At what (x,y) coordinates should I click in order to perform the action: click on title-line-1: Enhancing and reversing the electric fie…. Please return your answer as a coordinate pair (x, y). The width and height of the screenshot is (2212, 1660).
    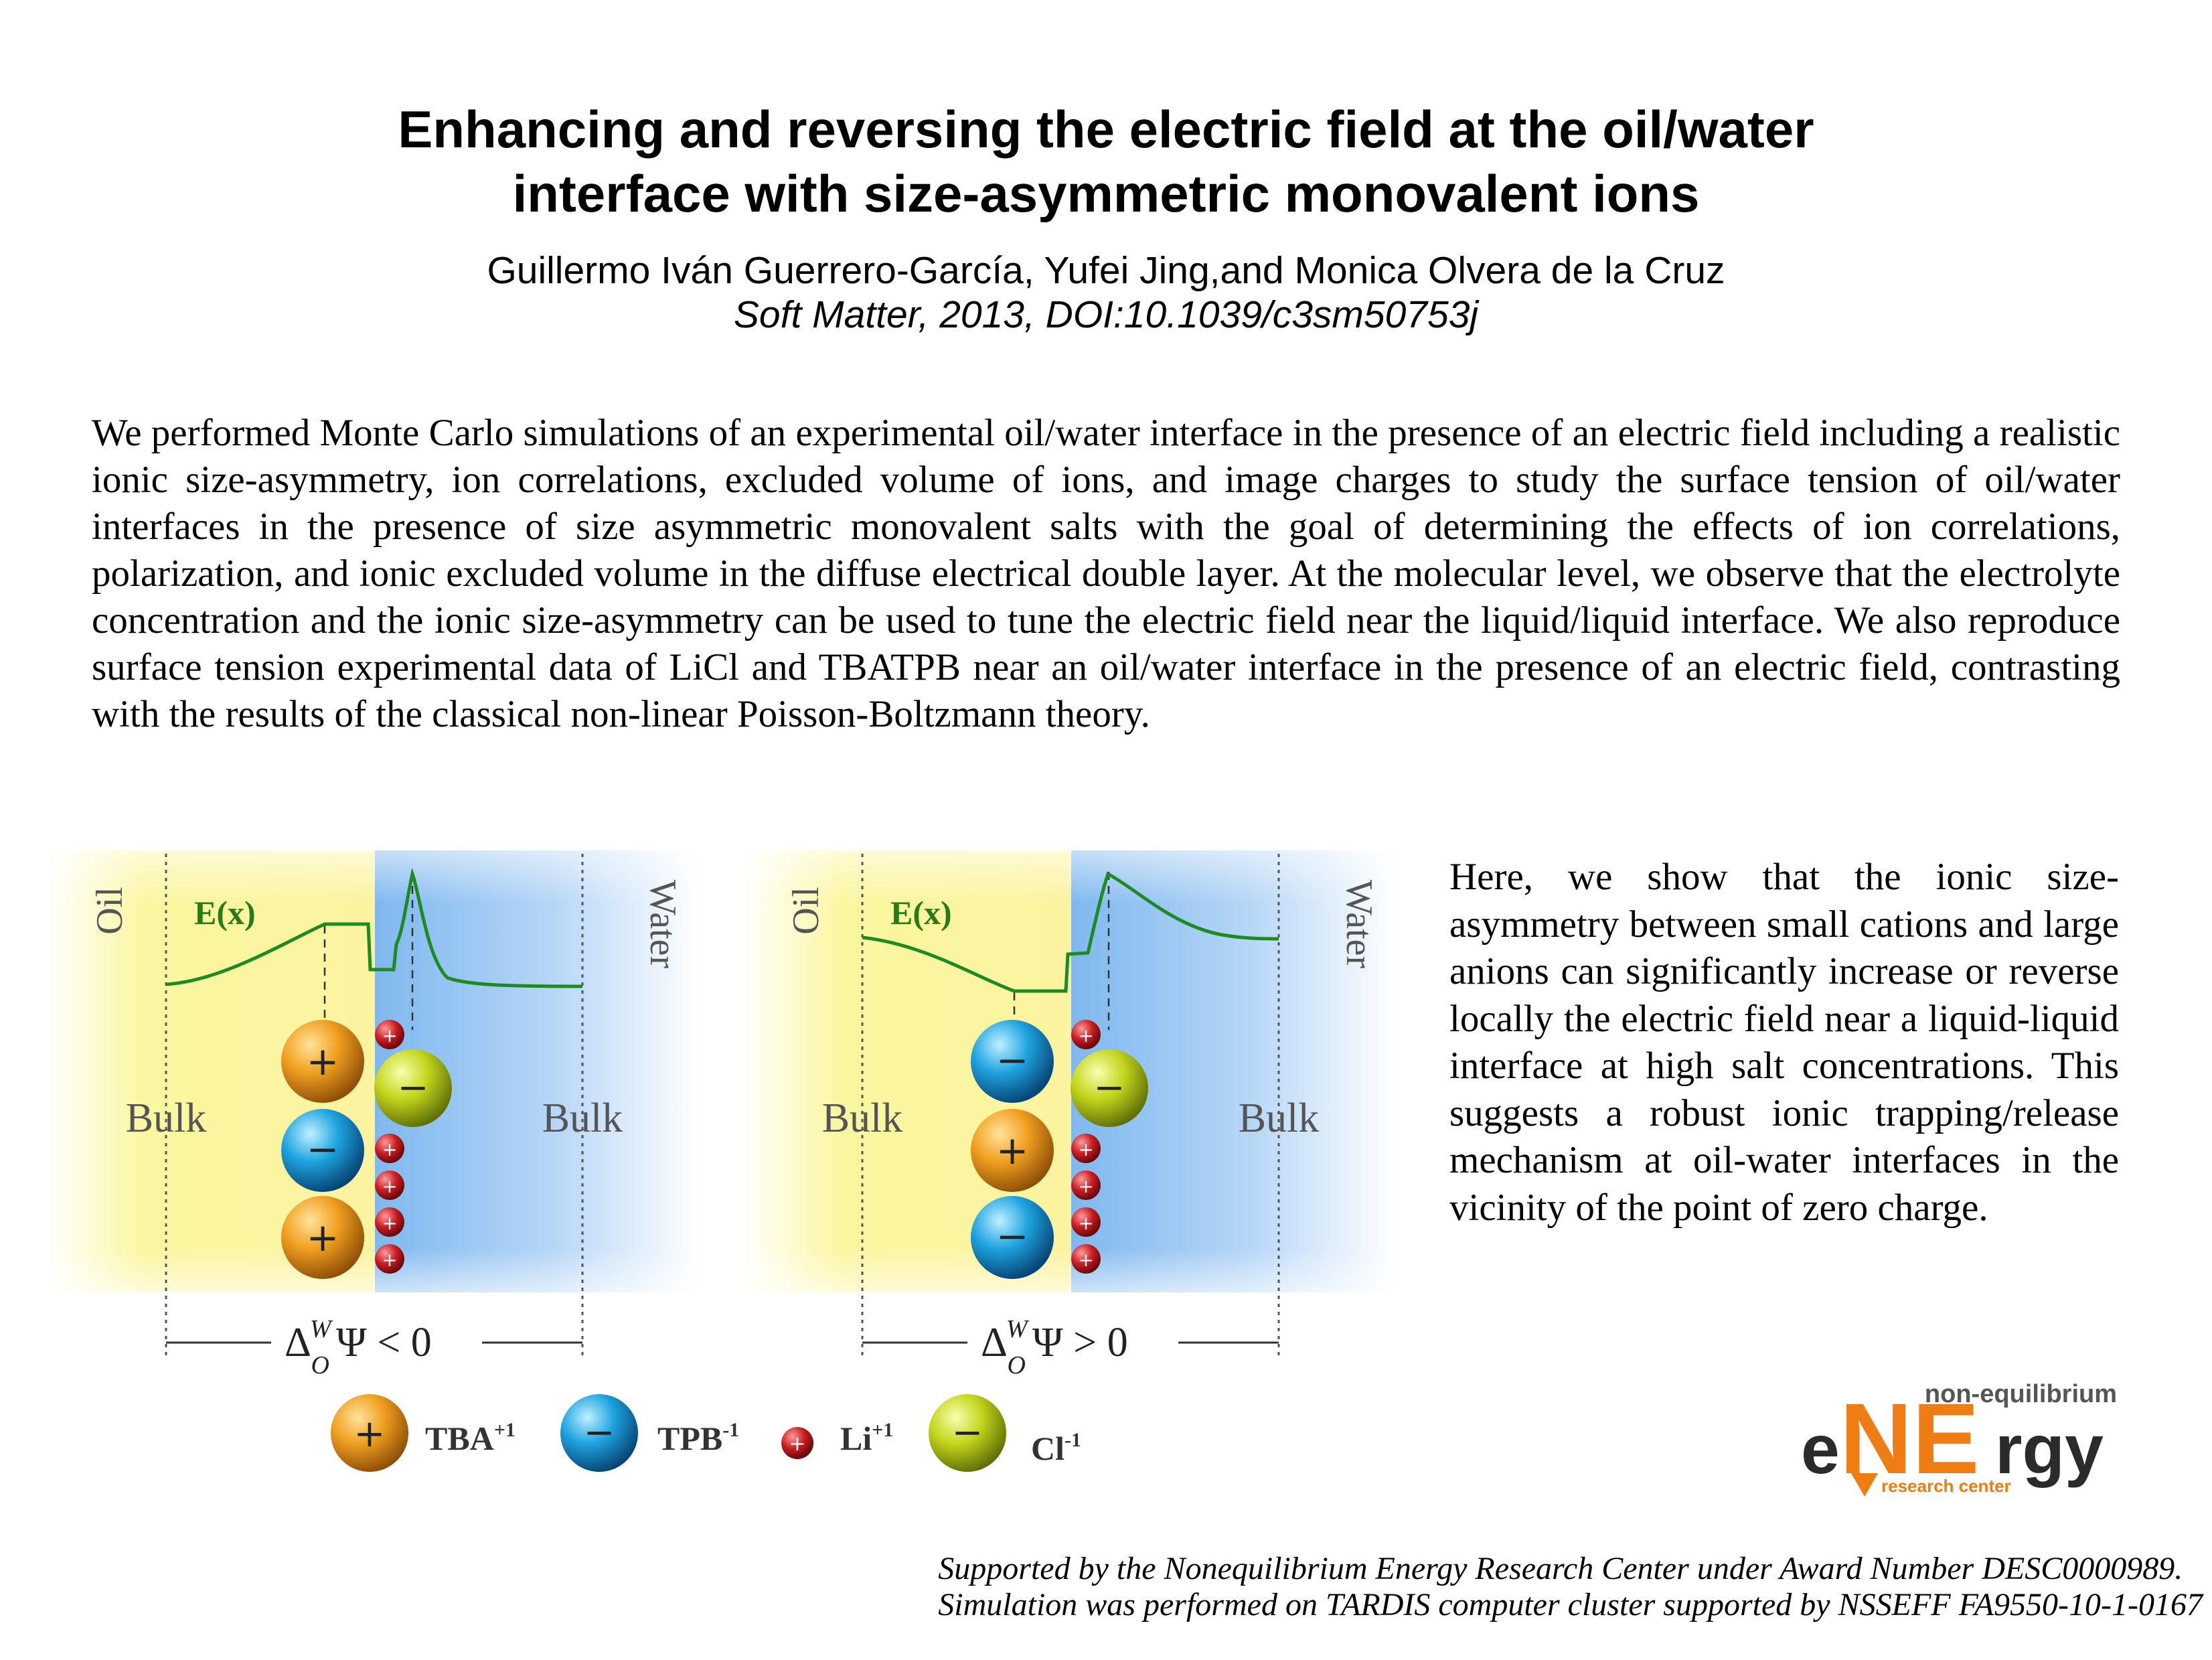
    Looking at the image, I should click on (1106, 129).